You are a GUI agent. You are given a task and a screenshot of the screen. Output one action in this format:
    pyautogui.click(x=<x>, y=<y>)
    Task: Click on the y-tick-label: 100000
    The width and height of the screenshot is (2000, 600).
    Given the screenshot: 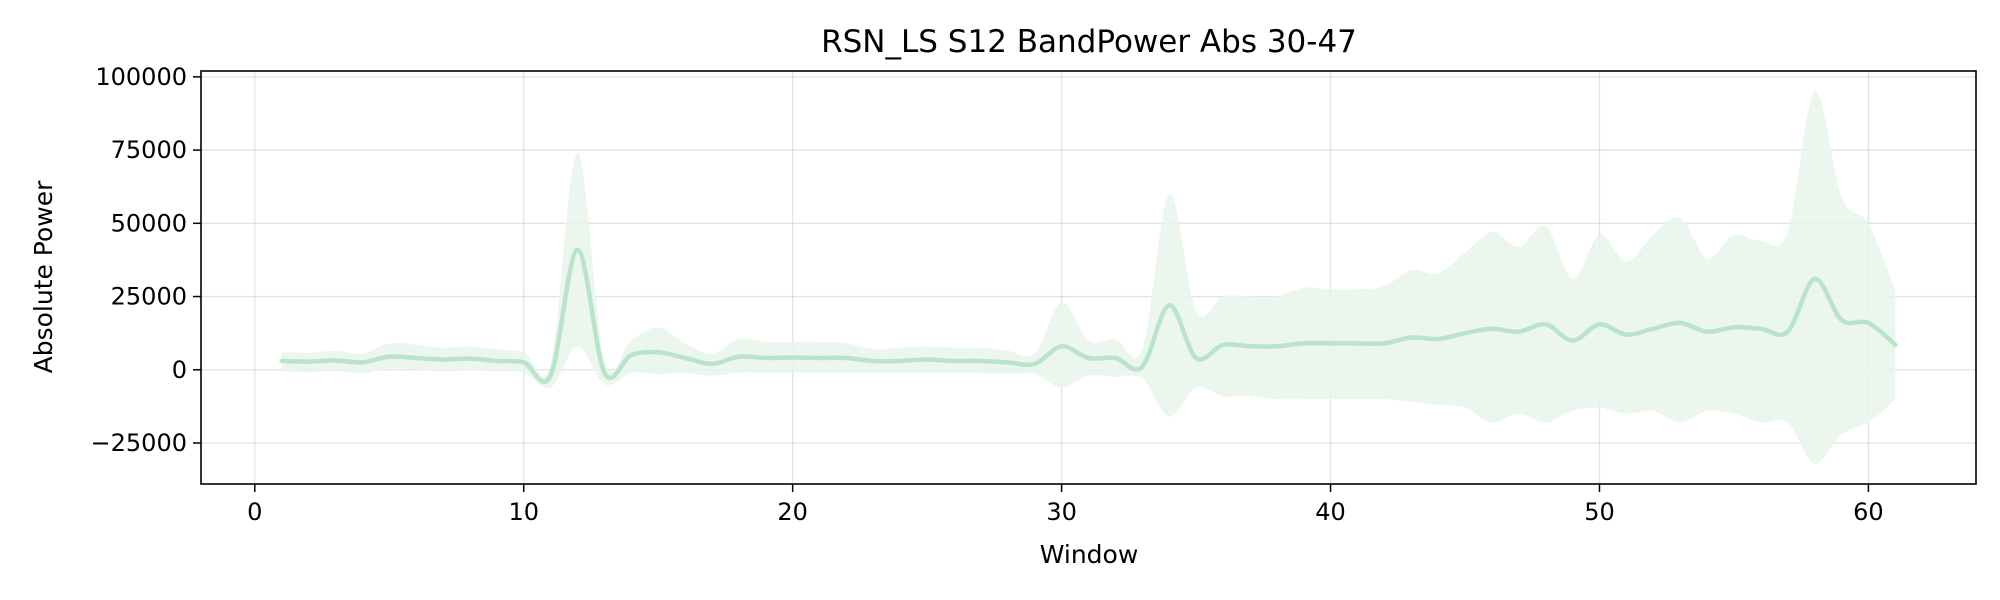 What is the action you would take?
    pyautogui.click(x=141, y=77)
    